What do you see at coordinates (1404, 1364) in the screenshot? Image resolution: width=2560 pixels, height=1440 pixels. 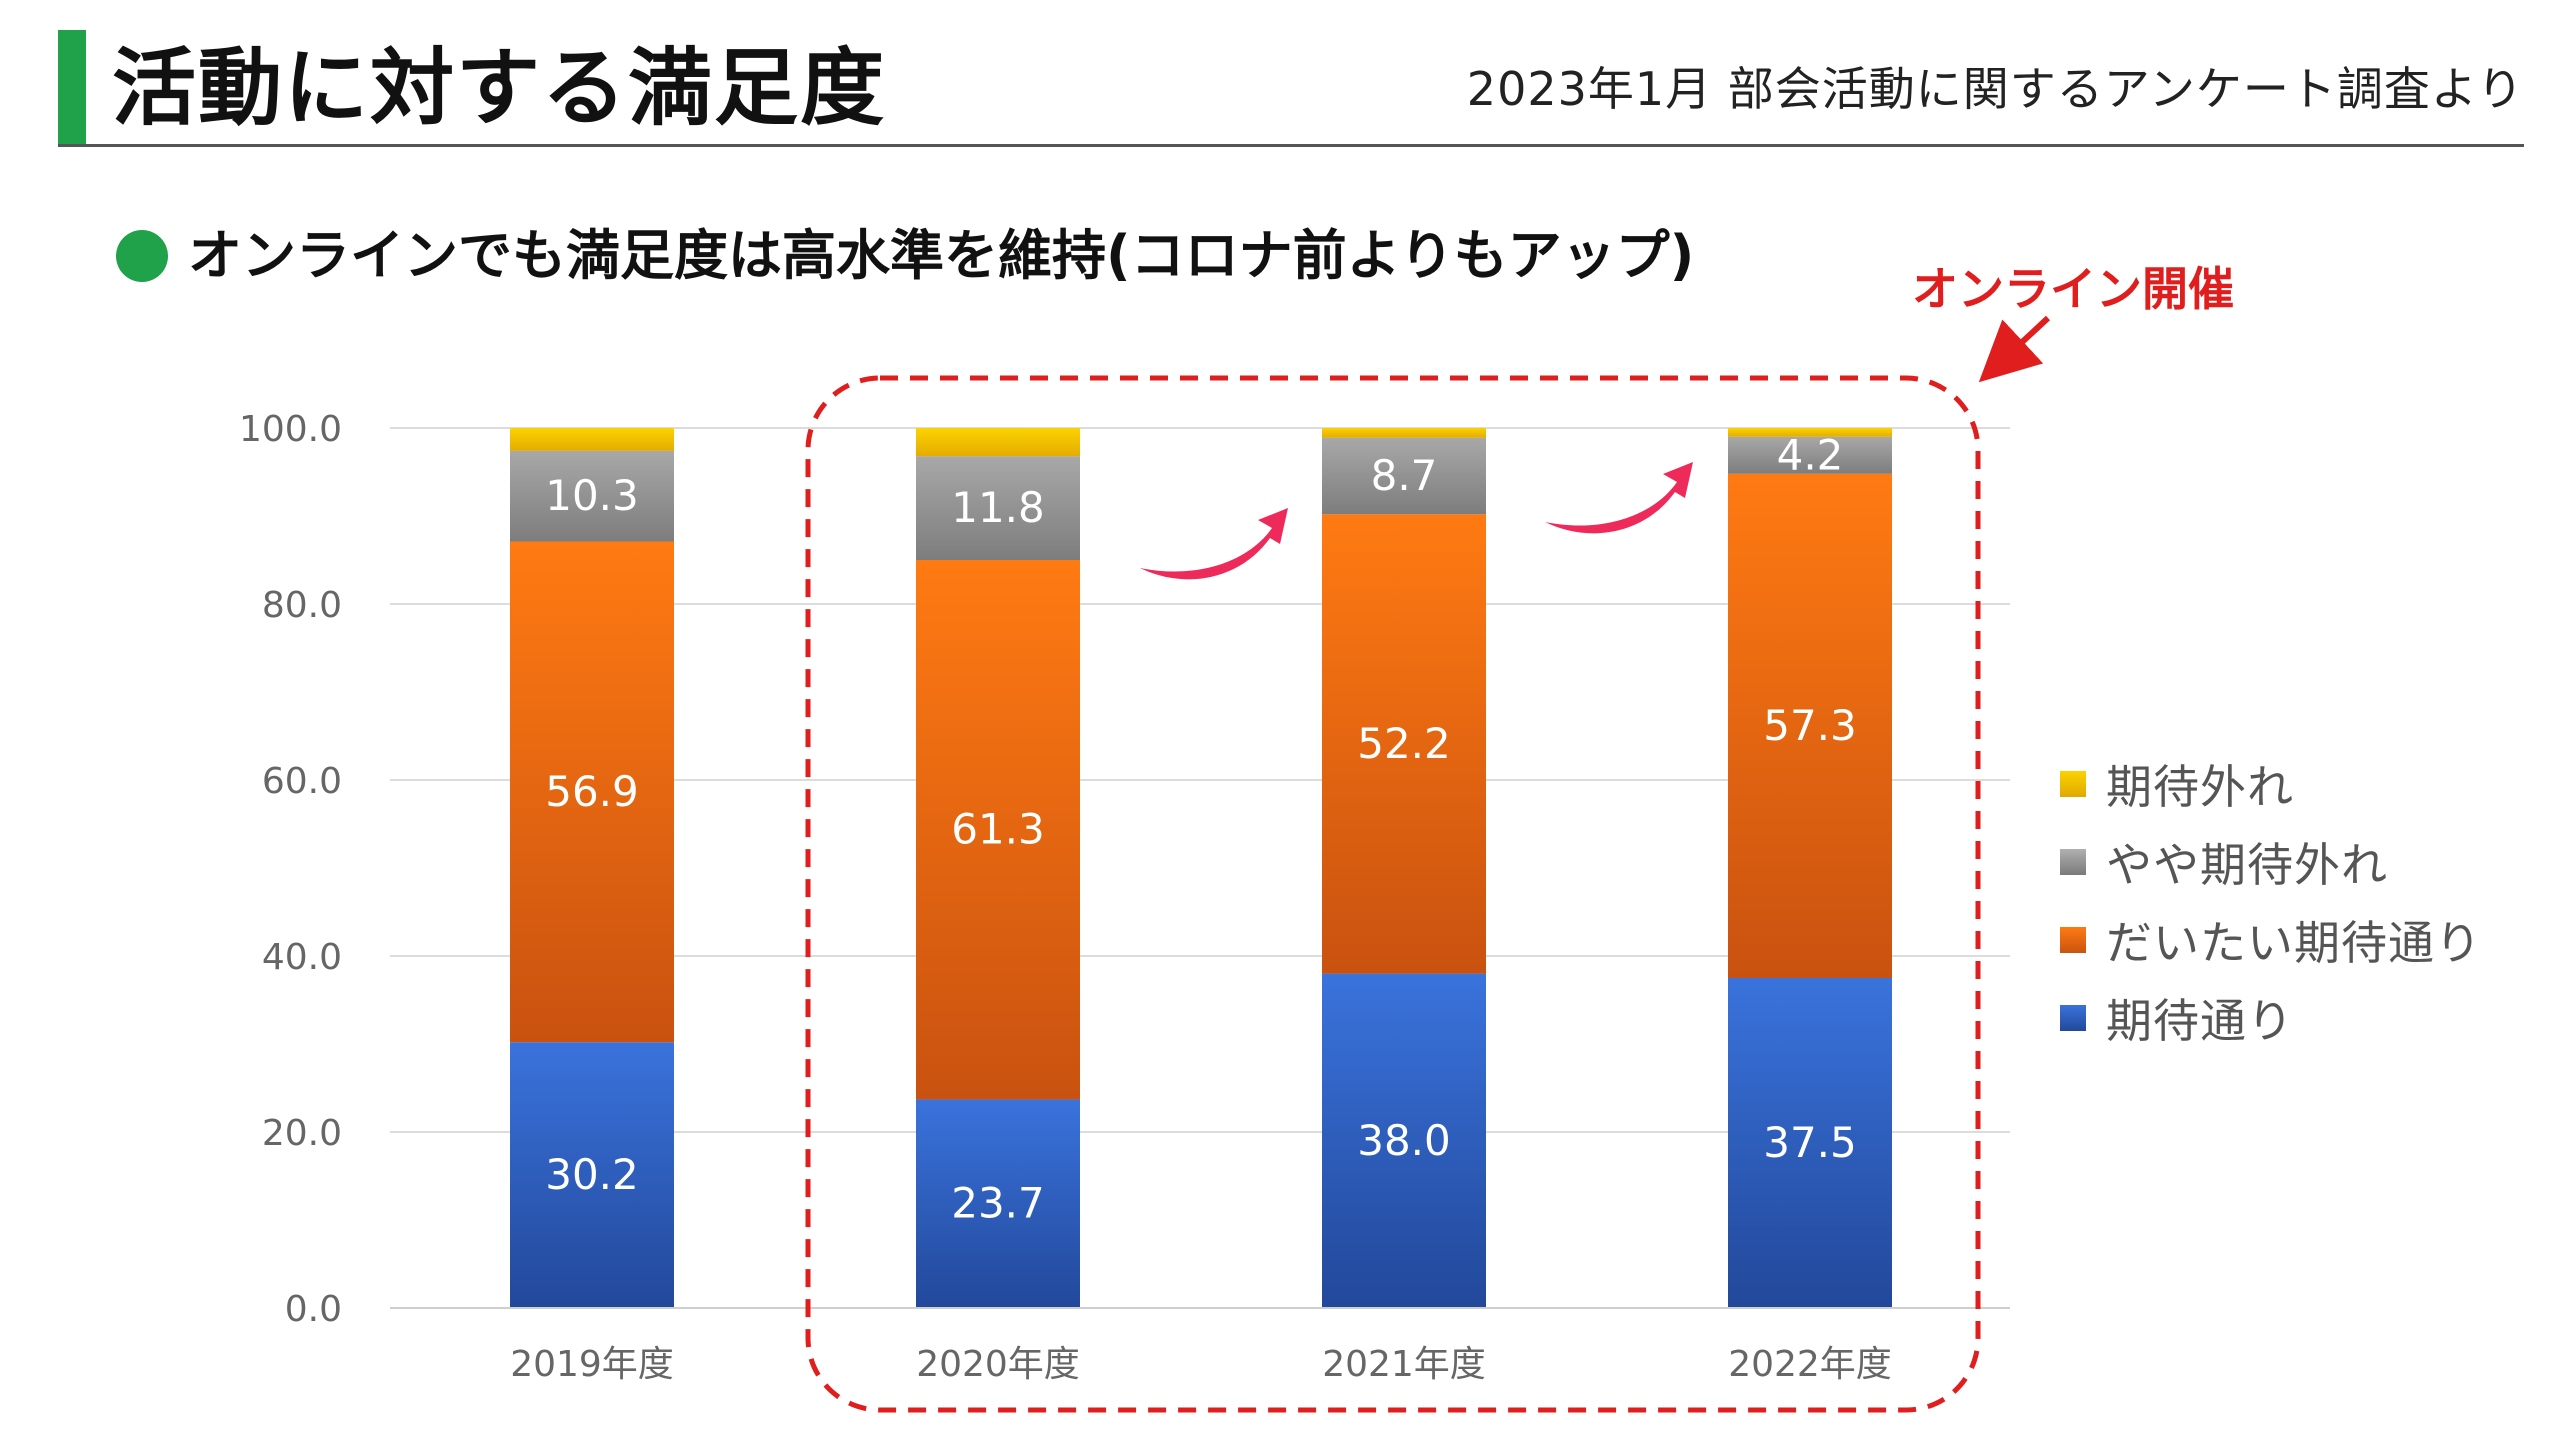 I see `x-tick-label: 2021年度` at bounding box center [1404, 1364].